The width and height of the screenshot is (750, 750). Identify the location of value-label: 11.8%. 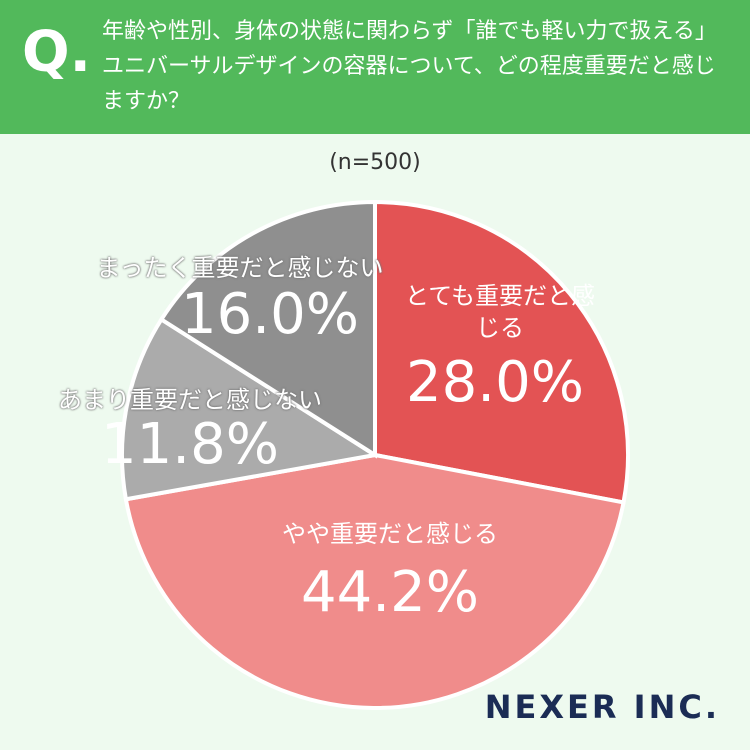
(190, 444).